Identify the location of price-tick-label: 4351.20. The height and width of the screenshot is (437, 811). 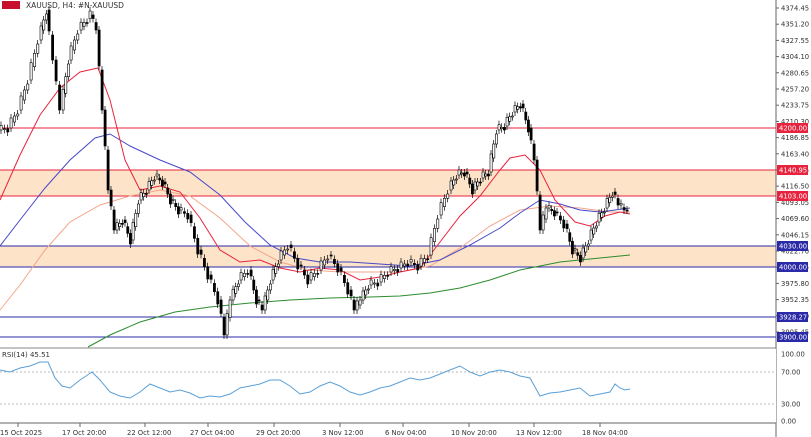
(795, 25).